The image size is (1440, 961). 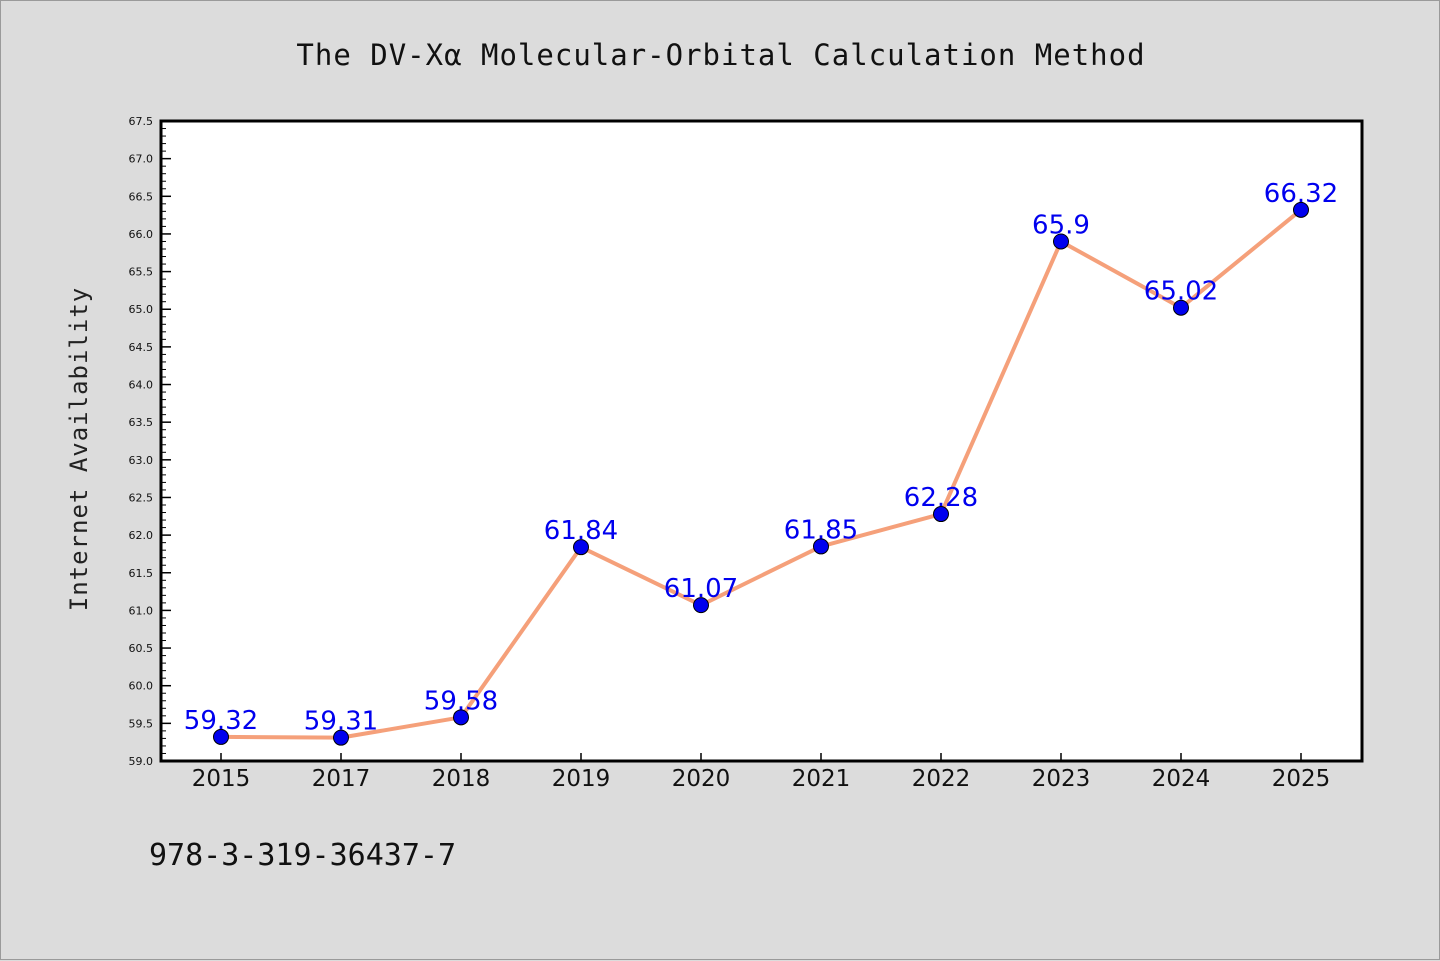 What do you see at coordinates (1301, 194) in the screenshot?
I see `data-label: 66.32` at bounding box center [1301, 194].